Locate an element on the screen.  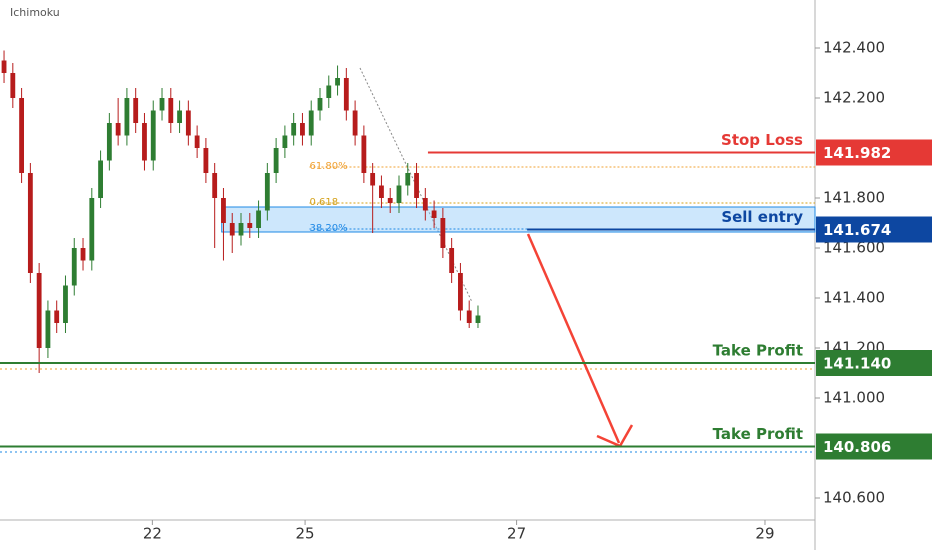
level-name: Sell entry is located at coordinates (762, 217).